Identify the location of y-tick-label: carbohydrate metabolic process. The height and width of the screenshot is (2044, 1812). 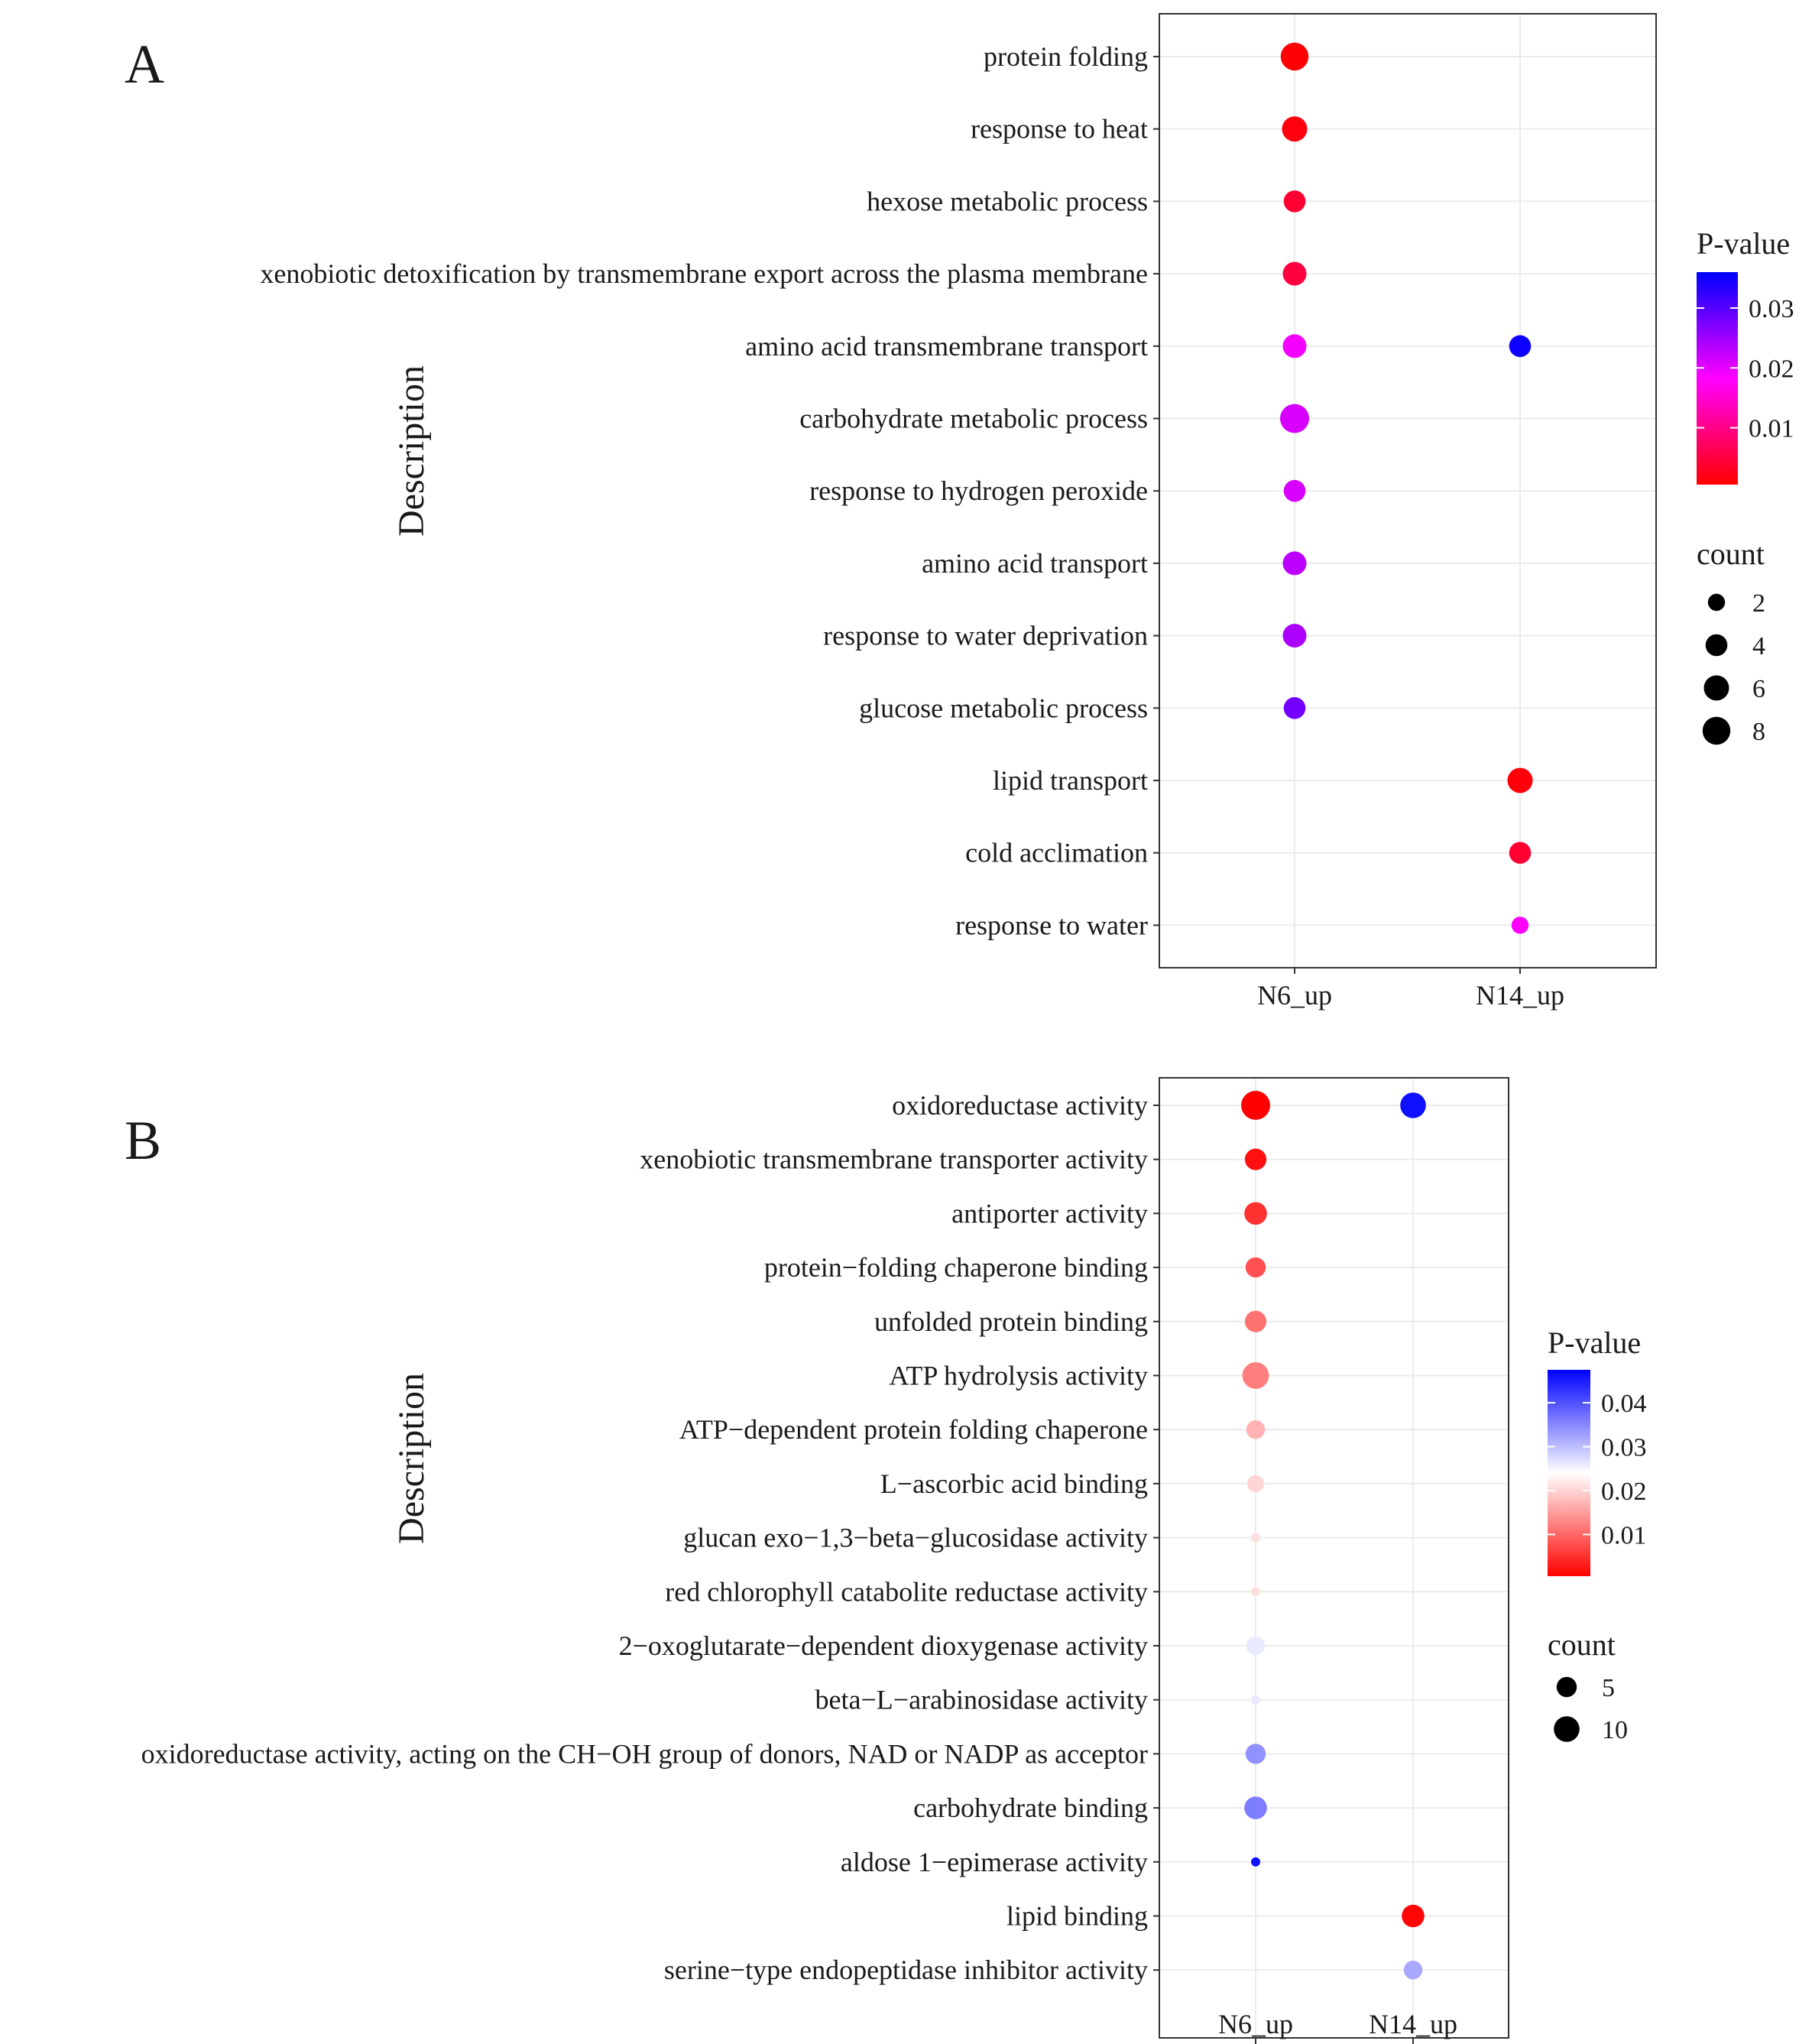
(973, 419).